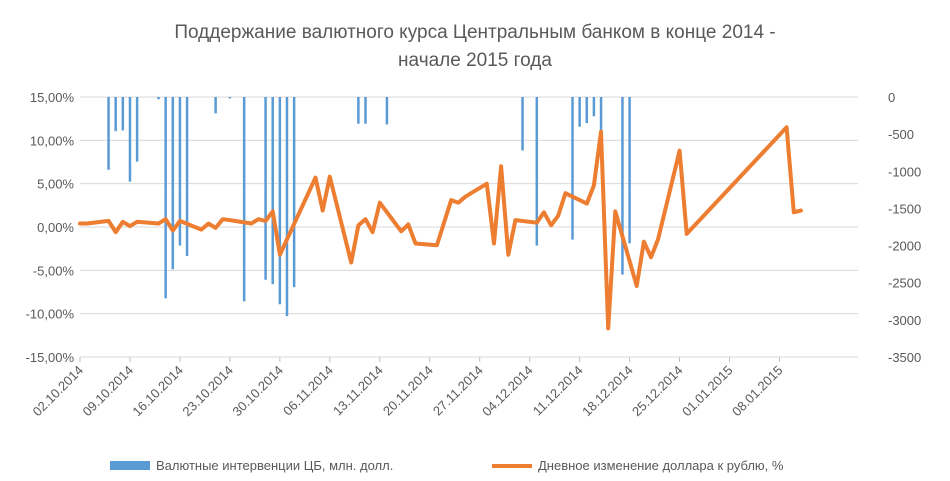  I want to click on x-tick-label: 01.01.2015, so click(707, 391).